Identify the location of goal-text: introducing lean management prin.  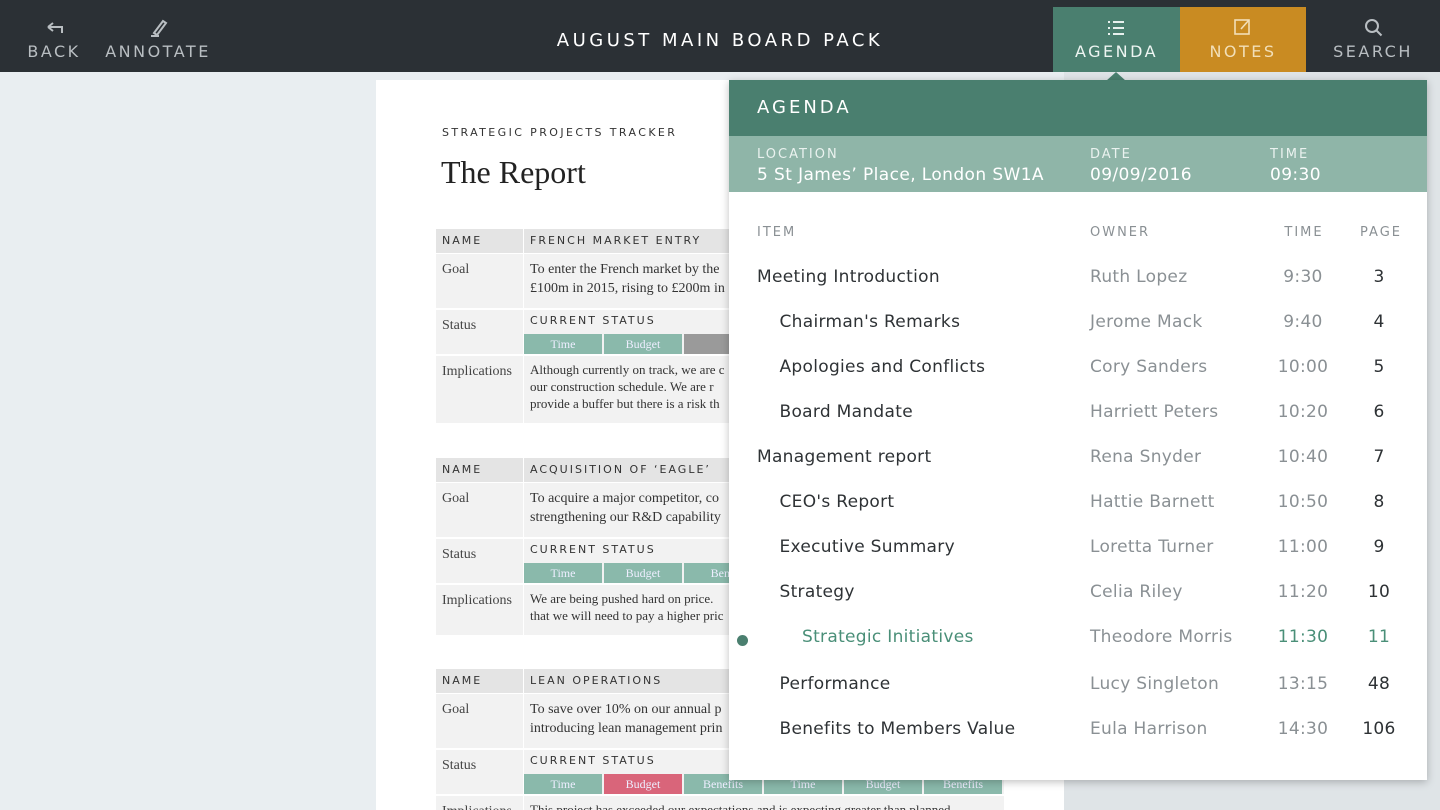
(626, 728).